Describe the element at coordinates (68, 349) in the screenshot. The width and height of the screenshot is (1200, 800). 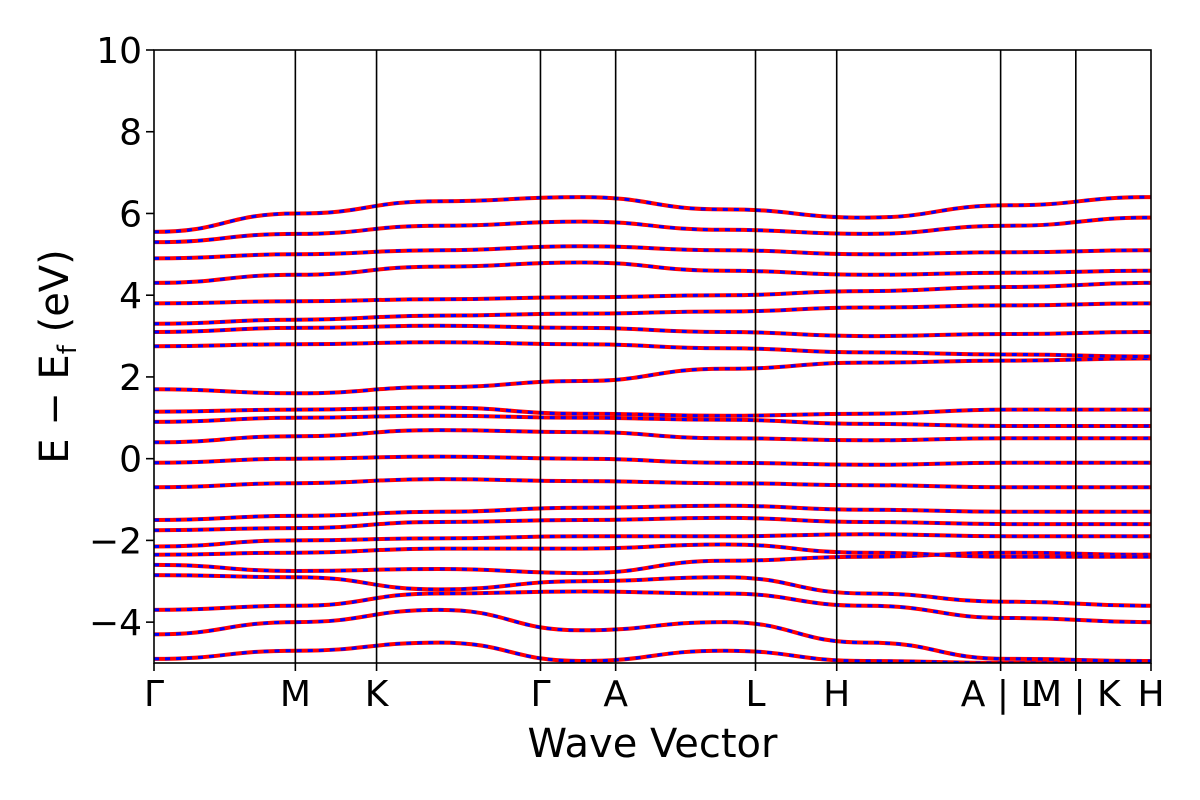
I see `y-axis-label-subscript: f` at that location.